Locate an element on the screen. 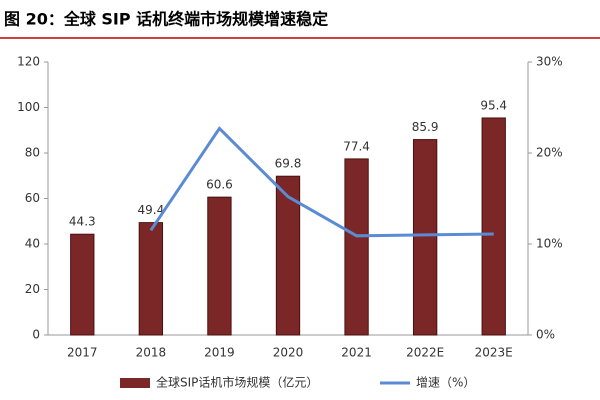 This screenshot has width=600, height=400. y-tick-label: 80 is located at coordinates (32, 153).